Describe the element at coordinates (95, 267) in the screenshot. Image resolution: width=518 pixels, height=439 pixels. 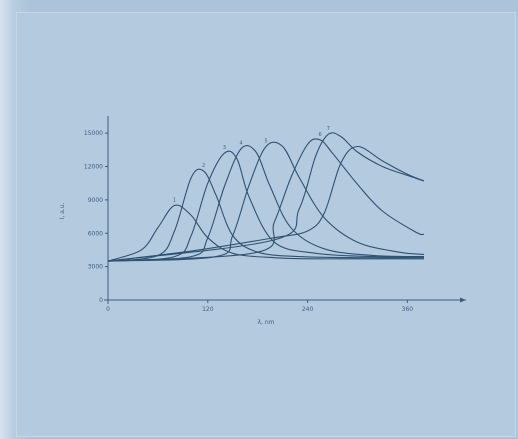
I see `y-tick-label: 3000` at that location.